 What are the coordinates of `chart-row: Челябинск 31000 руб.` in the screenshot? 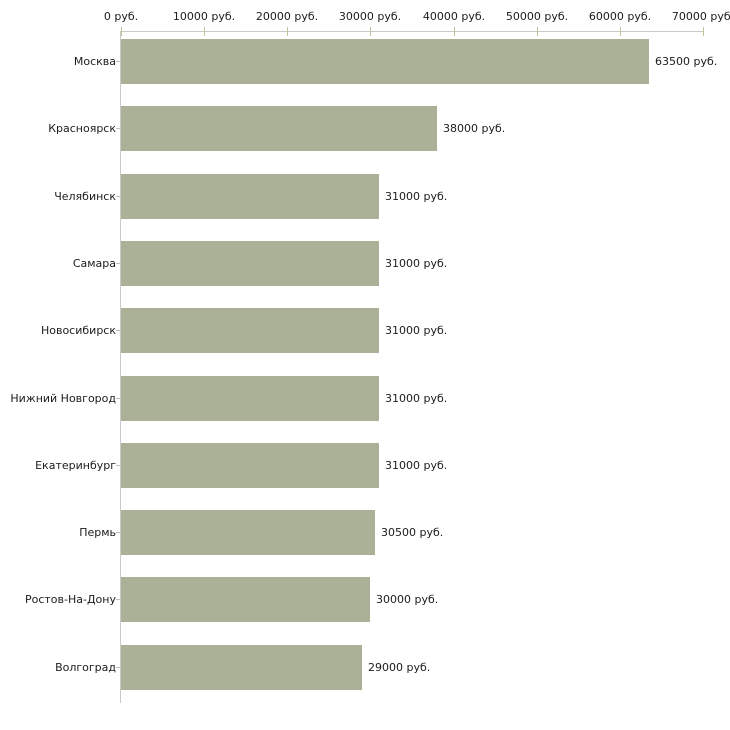 It's located at (365, 196).